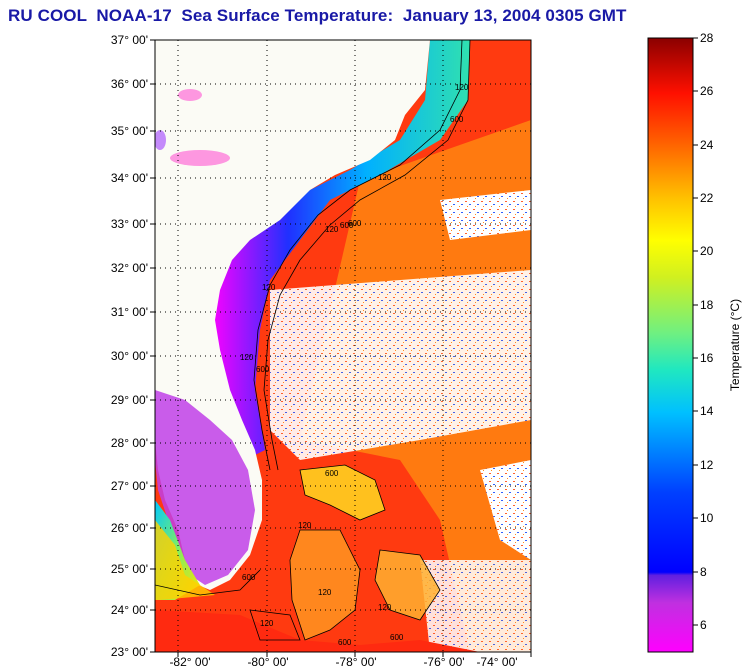 This screenshot has width=744, height=672. What do you see at coordinates (129, 528) in the screenshot?
I see `latitude-label: 26° 00'` at bounding box center [129, 528].